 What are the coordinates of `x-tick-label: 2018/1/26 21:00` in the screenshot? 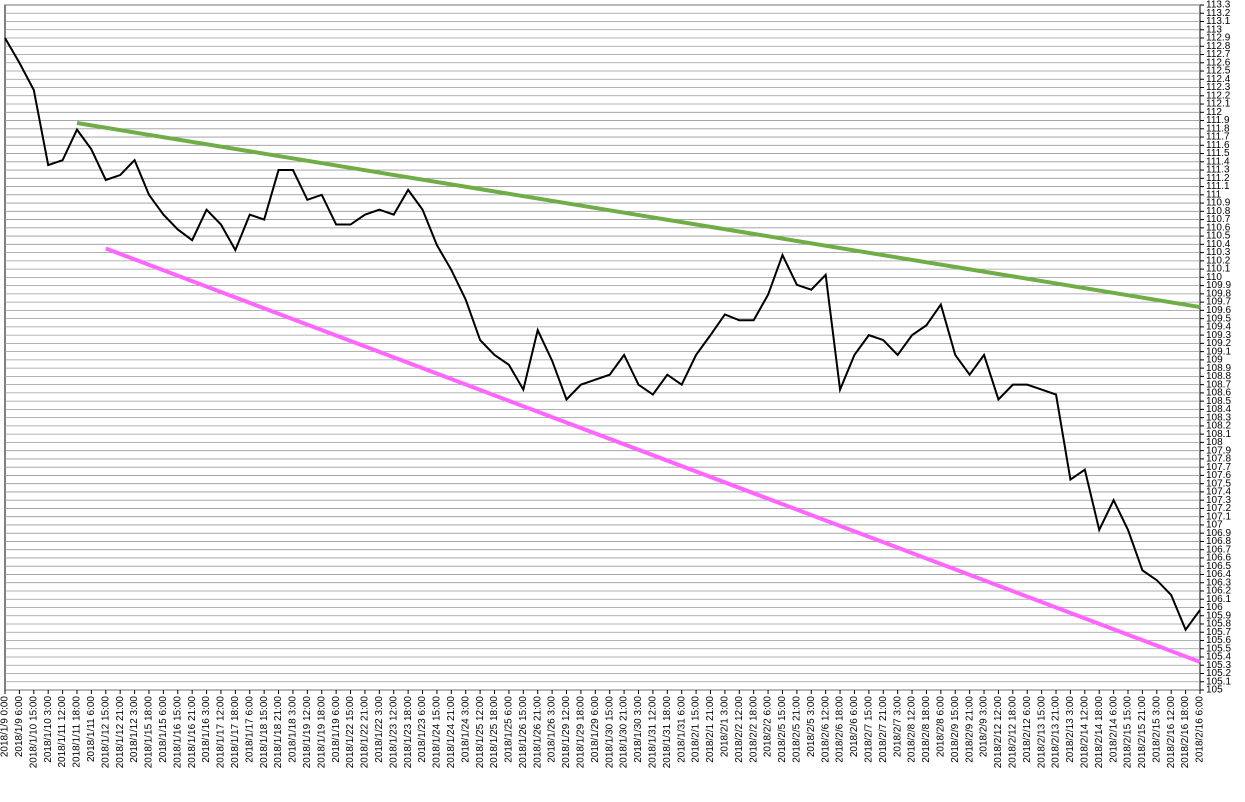 It's located at (537, 732).